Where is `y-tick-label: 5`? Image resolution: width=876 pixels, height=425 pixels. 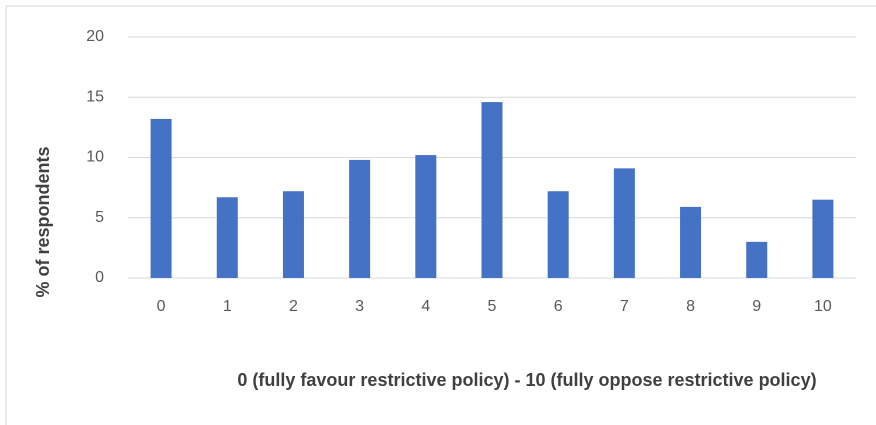 y-tick-label: 5 is located at coordinates (99, 217).